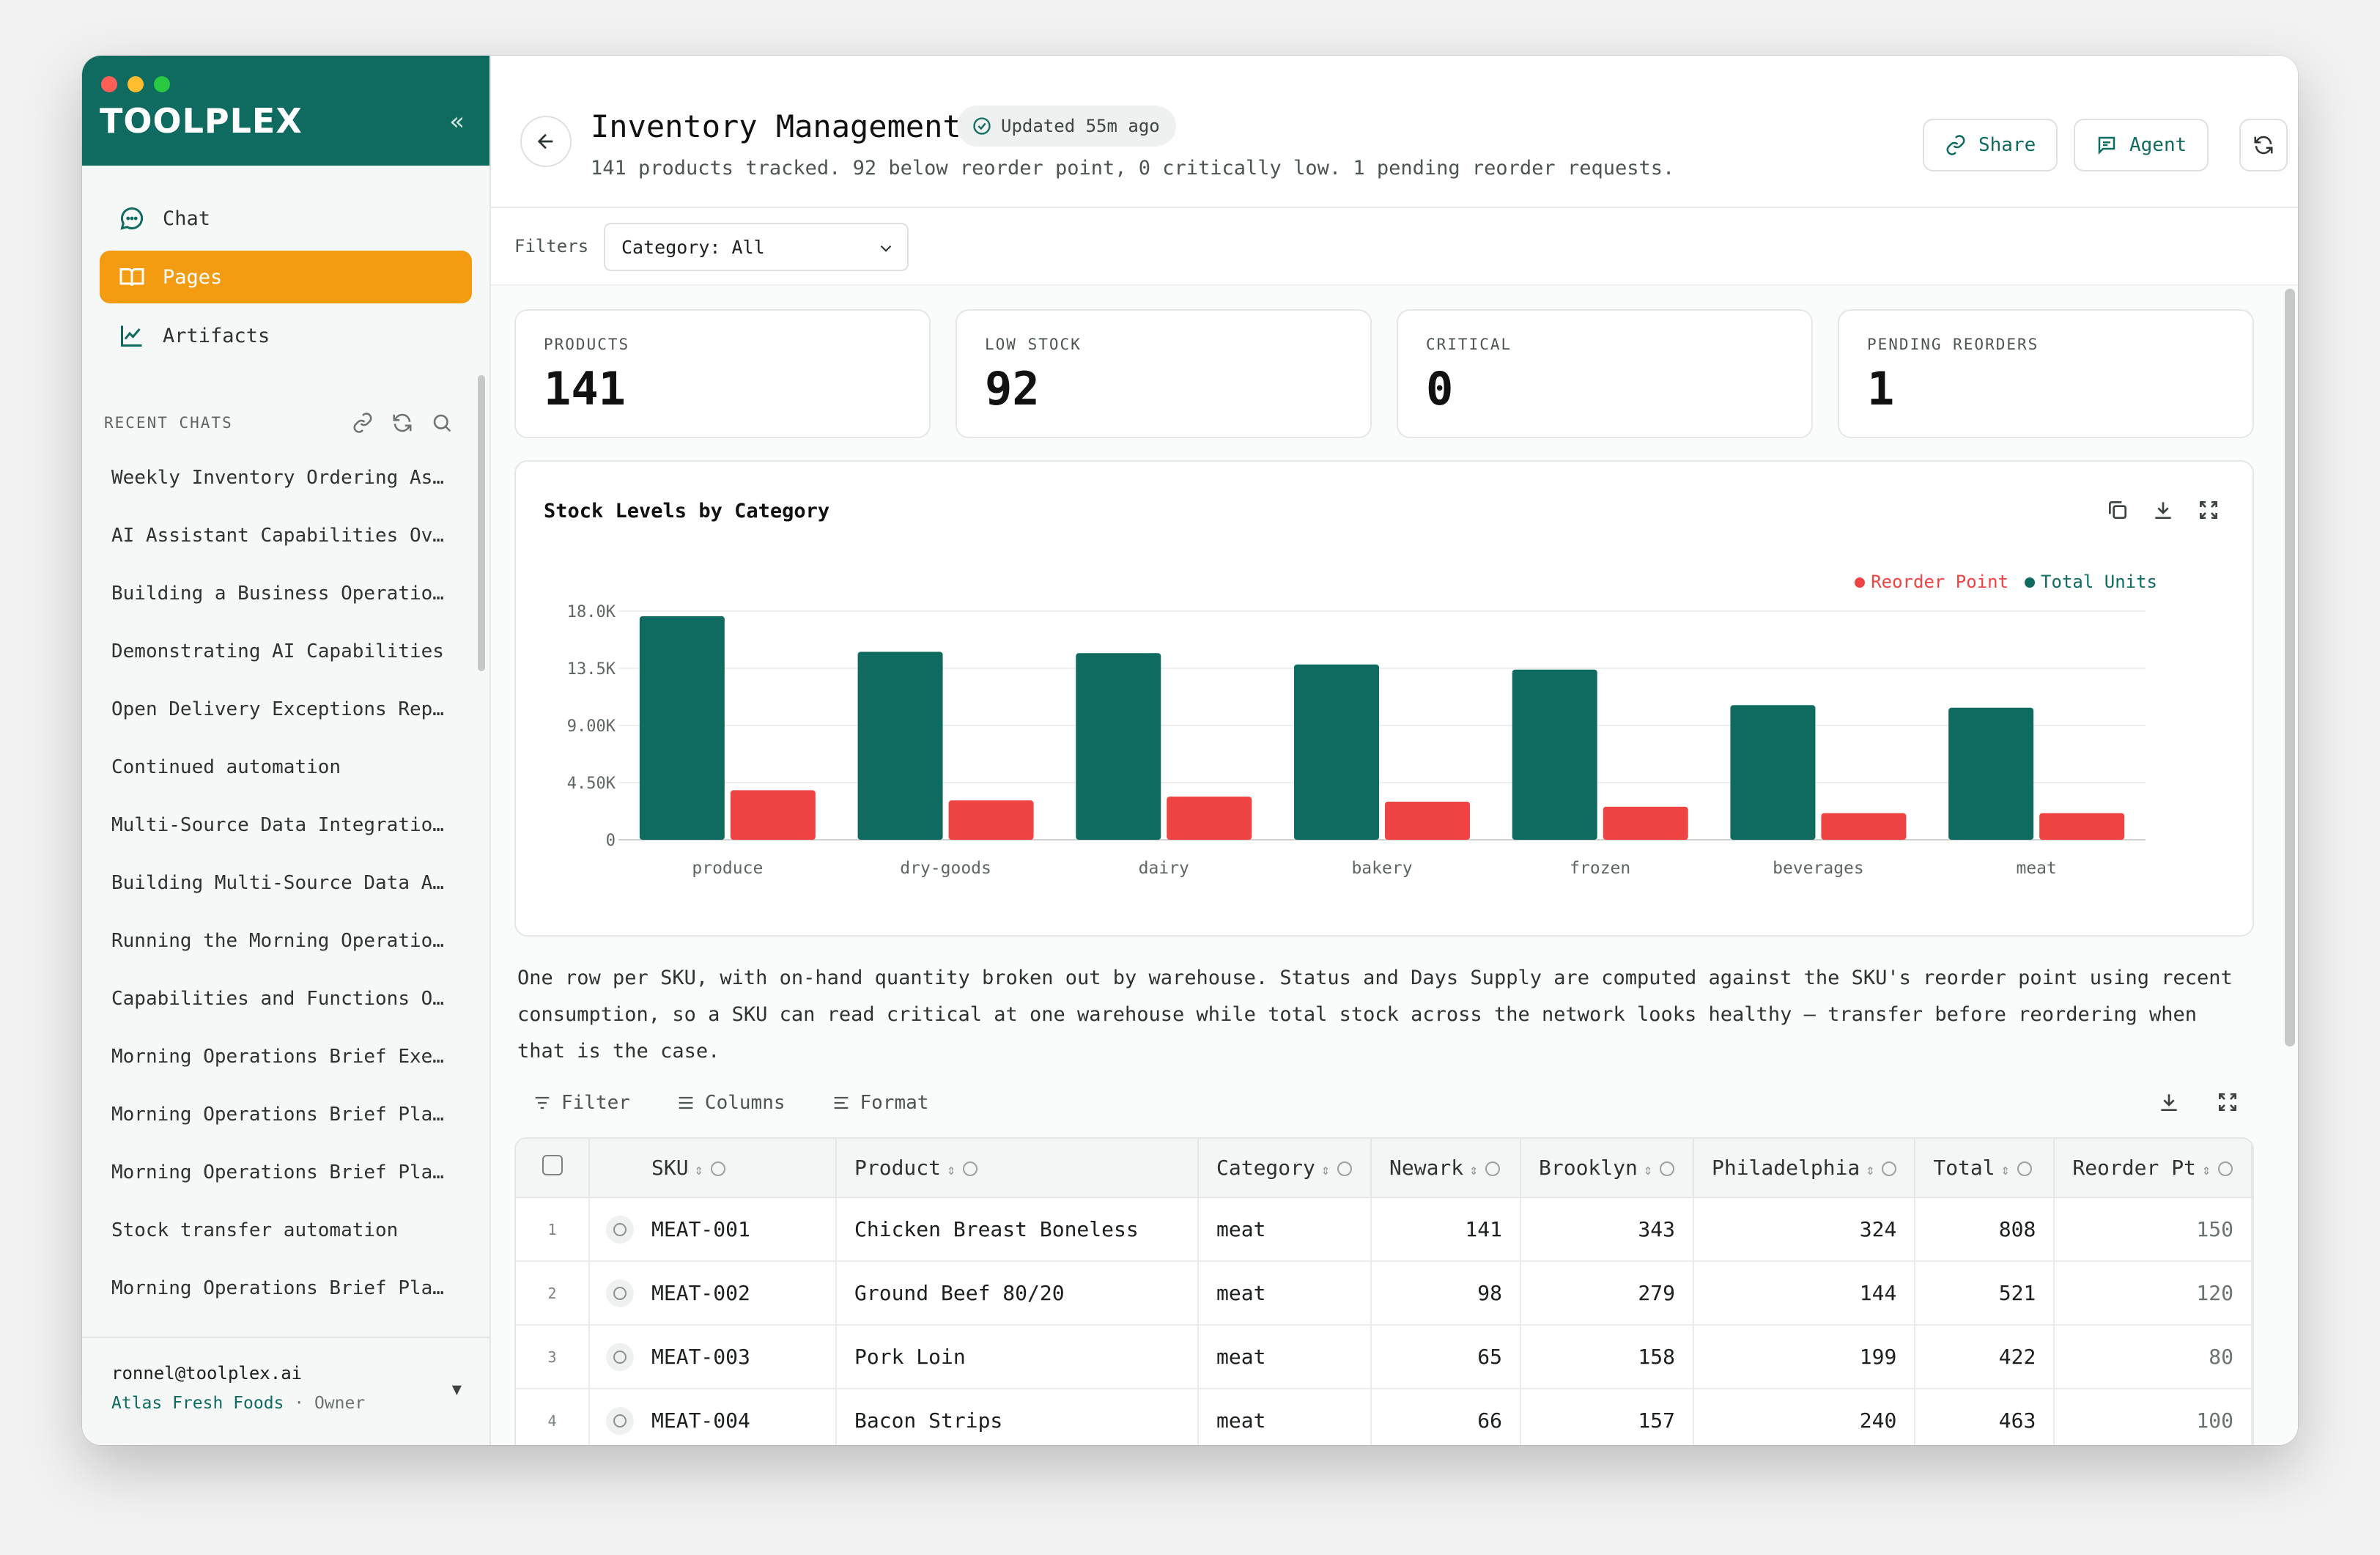 This screenshot has width=2380, height=1555. I want to click on cell-sku: MEAT-001, so click(735, 1230).